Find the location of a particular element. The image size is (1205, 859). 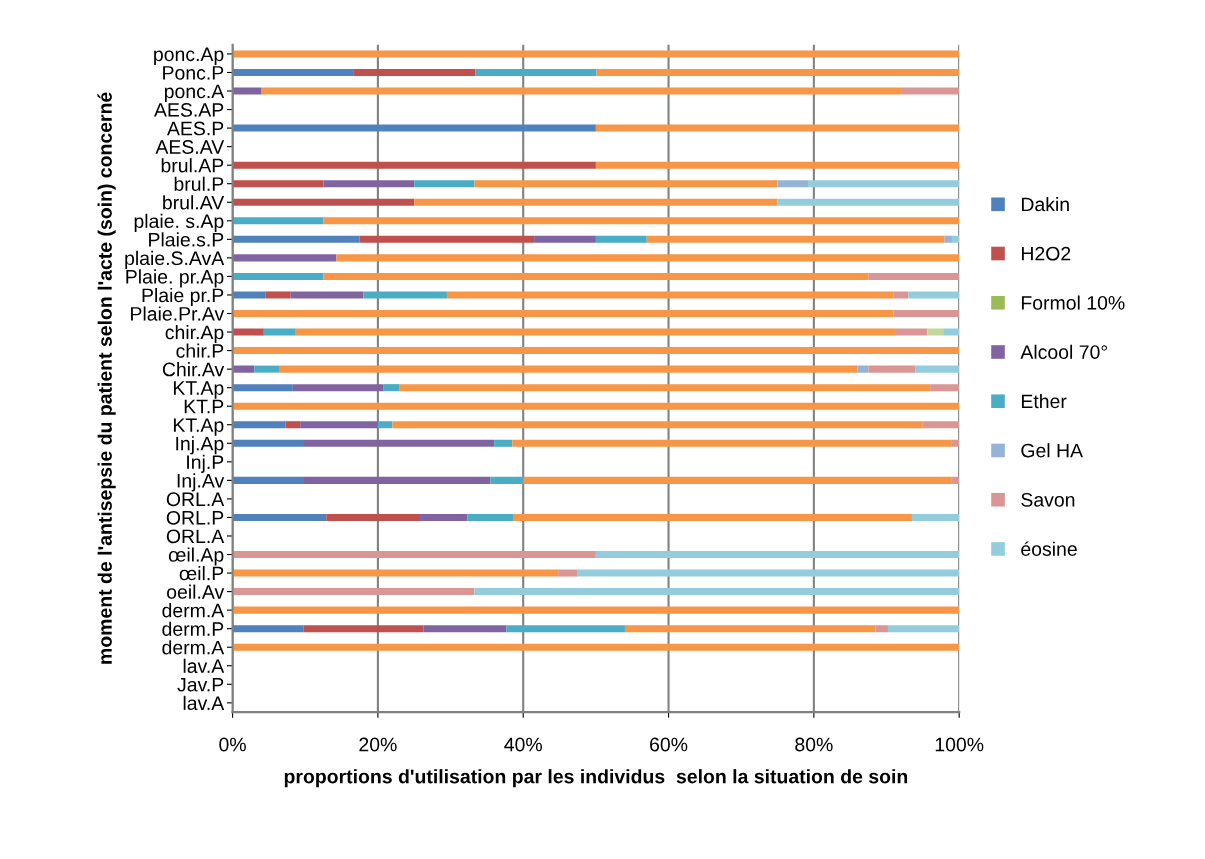

legend-label: Alcool 70° is located at coordinates (1063, 351).